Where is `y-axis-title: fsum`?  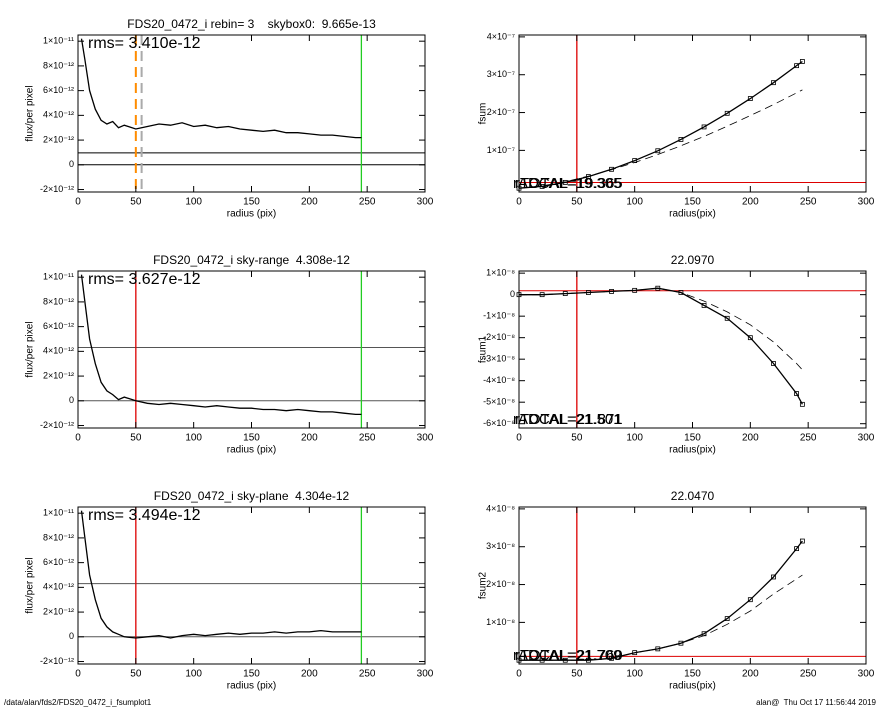
y-axis-title: fsum is located at coordinates (483, 114).